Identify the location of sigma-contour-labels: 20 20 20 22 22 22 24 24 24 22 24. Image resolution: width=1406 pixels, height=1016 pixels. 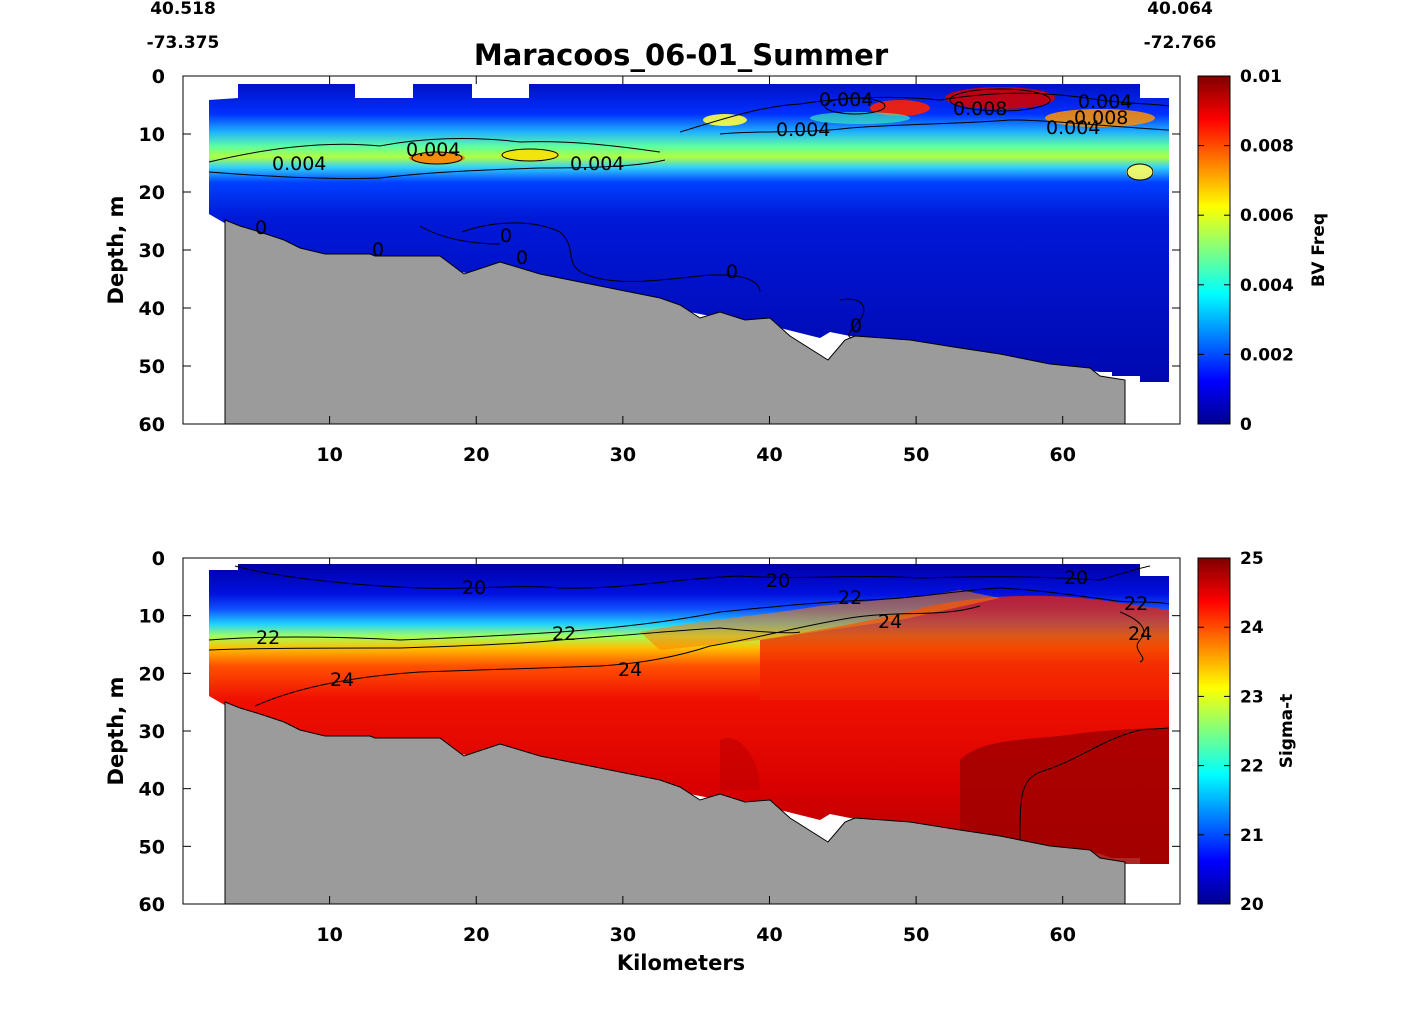
(704, 629).